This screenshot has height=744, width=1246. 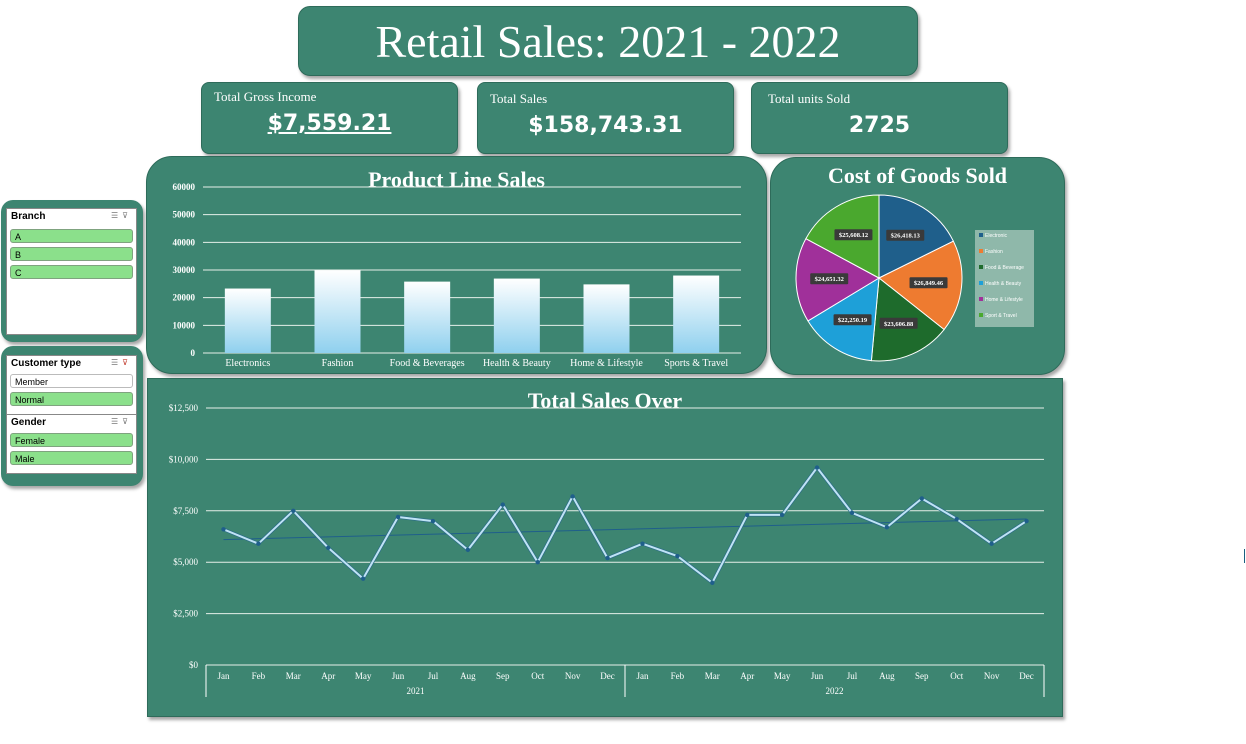 What do you see at coordinates (607, 676) in the screenshot?
I see `x-tick-label: Dec` at bounding box center [607, 676].